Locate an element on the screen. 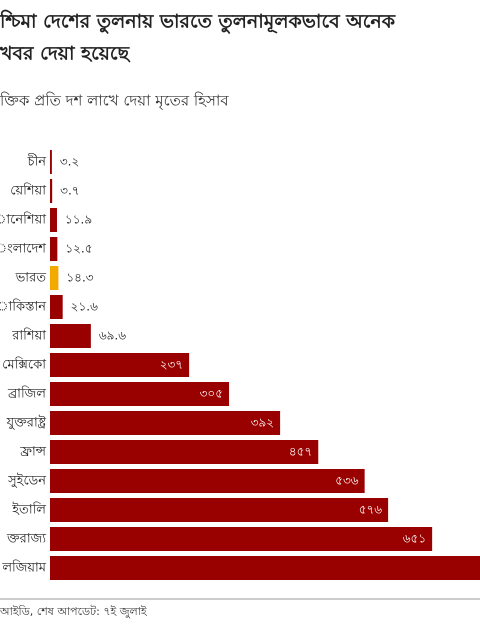 The height and width of the screenshot is (624, 480). category-label: ানেশিয়া is located at coordinates (23, 220).